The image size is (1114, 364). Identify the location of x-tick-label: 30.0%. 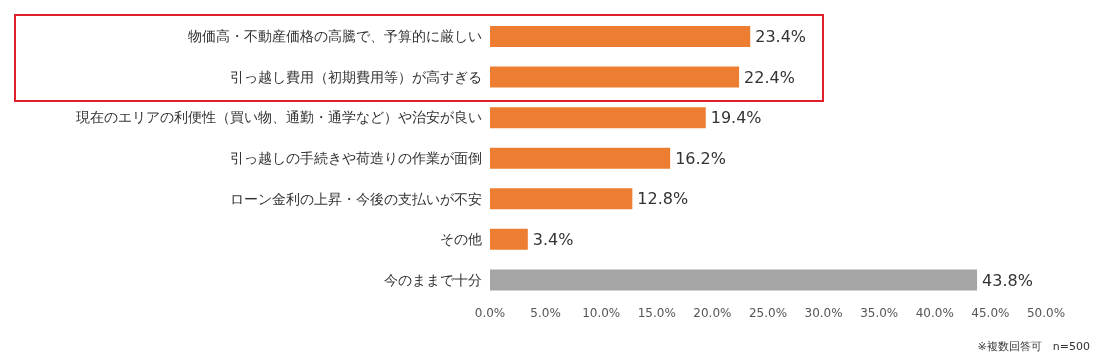
(823, 312).